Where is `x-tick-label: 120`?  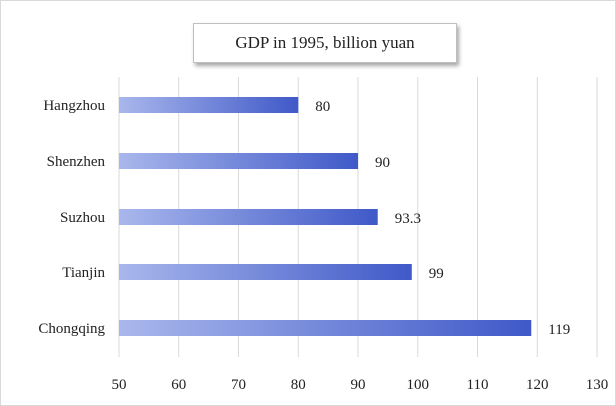
x-tick-label: 120 is located at coordinates (537, 385).